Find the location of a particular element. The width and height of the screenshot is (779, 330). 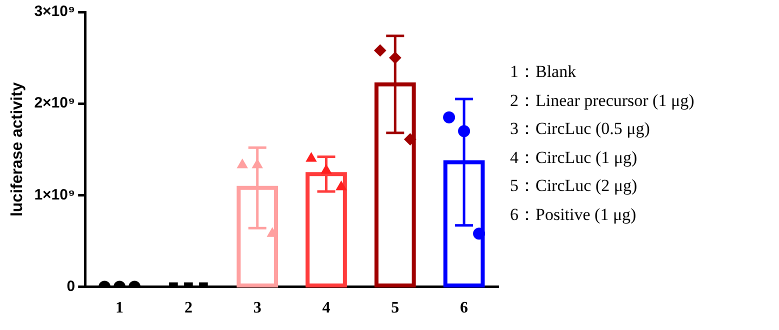

x-tick-label: 1 is located at coordinates (120, 308).